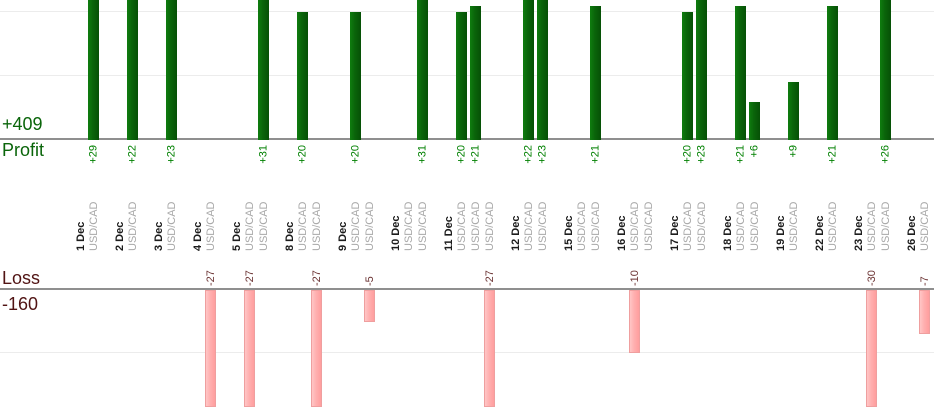 Image resolution: width=934 pixels, height=420 pixels. I want to click on date-label: 12 Dec, so click(516, 233).